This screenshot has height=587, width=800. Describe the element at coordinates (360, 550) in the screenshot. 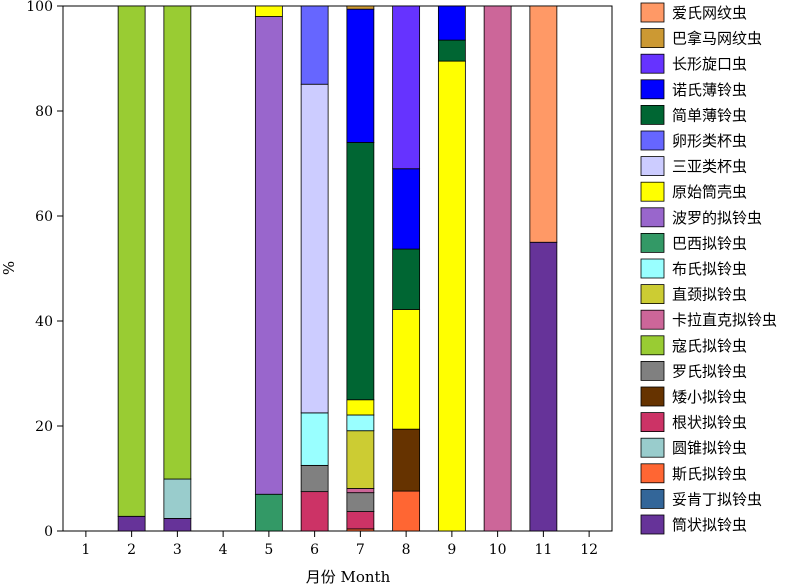

I see `x-tick-label: 7` at that location.